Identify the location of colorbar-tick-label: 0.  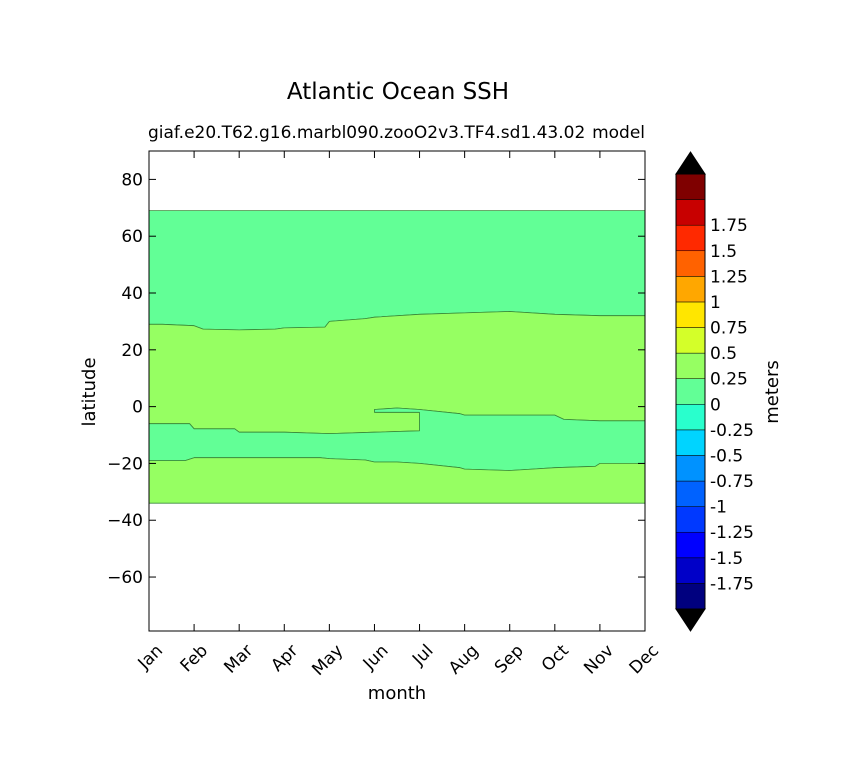
(715, 405).